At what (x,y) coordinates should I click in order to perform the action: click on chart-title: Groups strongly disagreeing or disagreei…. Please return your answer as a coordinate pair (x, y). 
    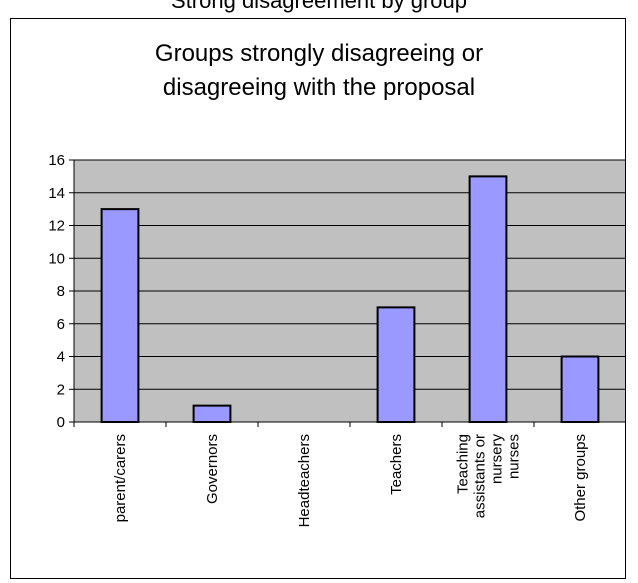
    Looking at the image, I should click on (319, 70).